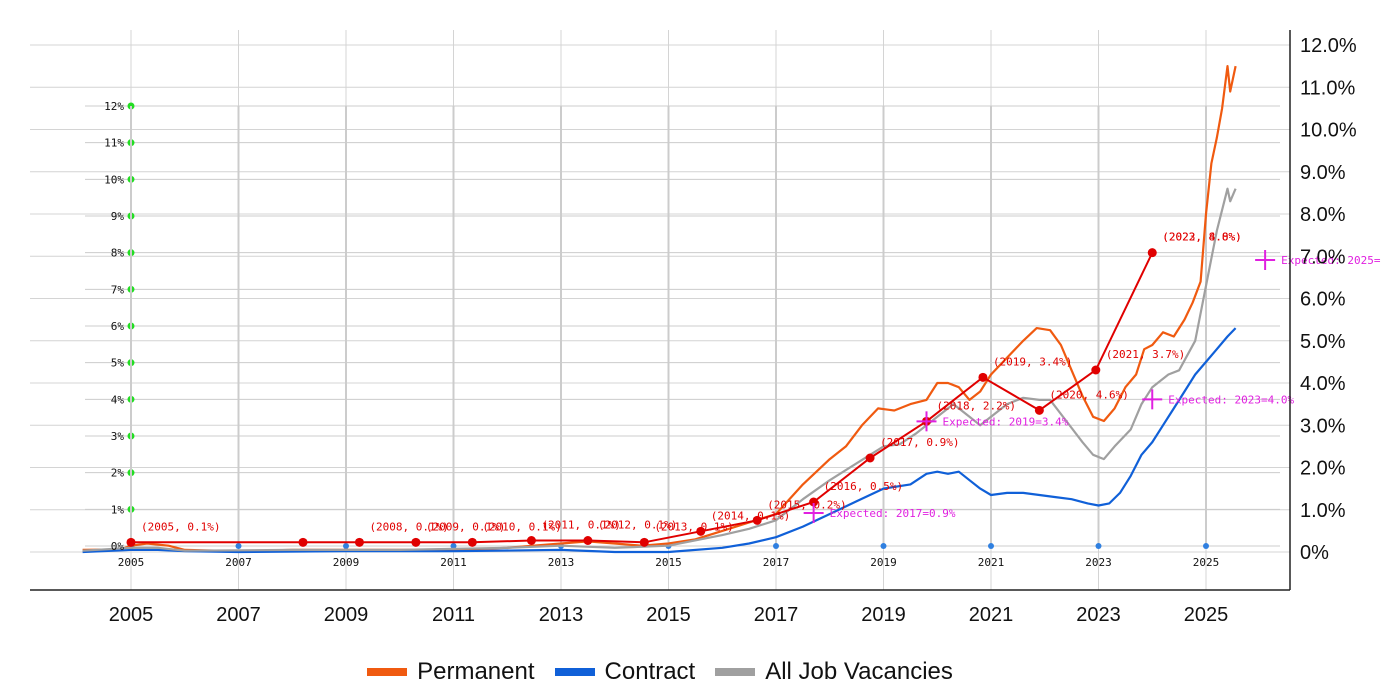 The width and height of the screenshot is (1400, 700). I want to click on overlay-point-label: (2009, 0.1%), so click(465, 526).